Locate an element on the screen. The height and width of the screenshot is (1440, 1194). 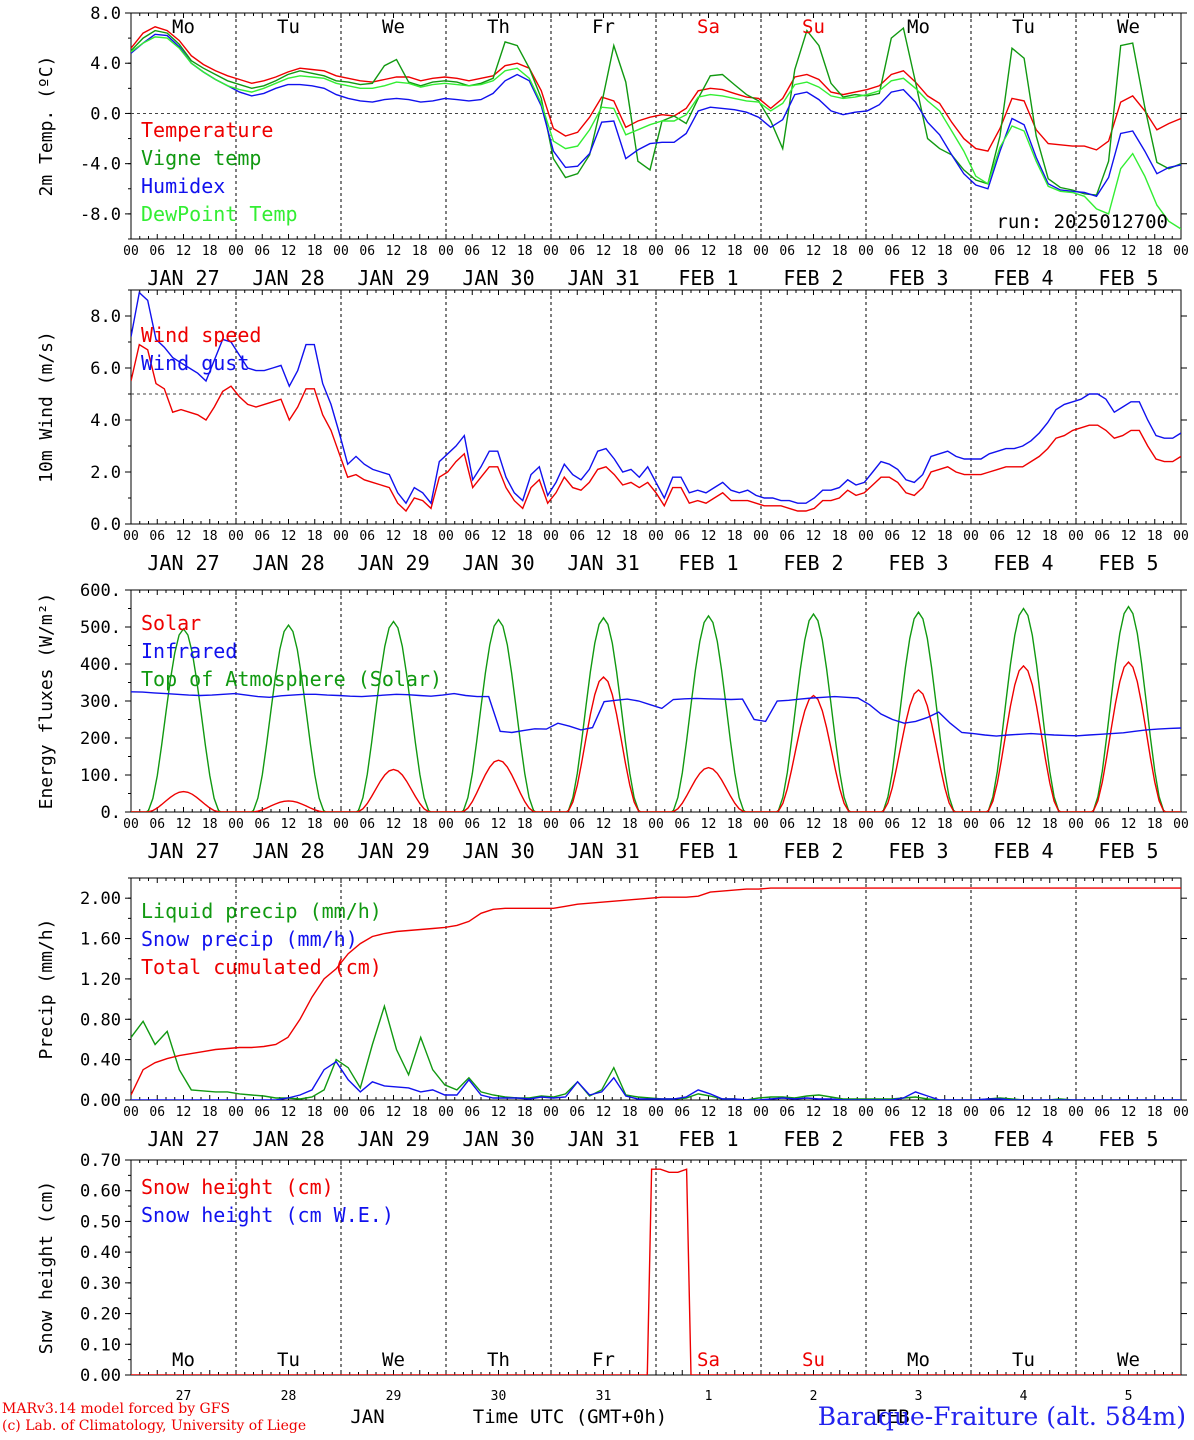
y-tick-label: 2.0 is located at coordinates (105, 473).